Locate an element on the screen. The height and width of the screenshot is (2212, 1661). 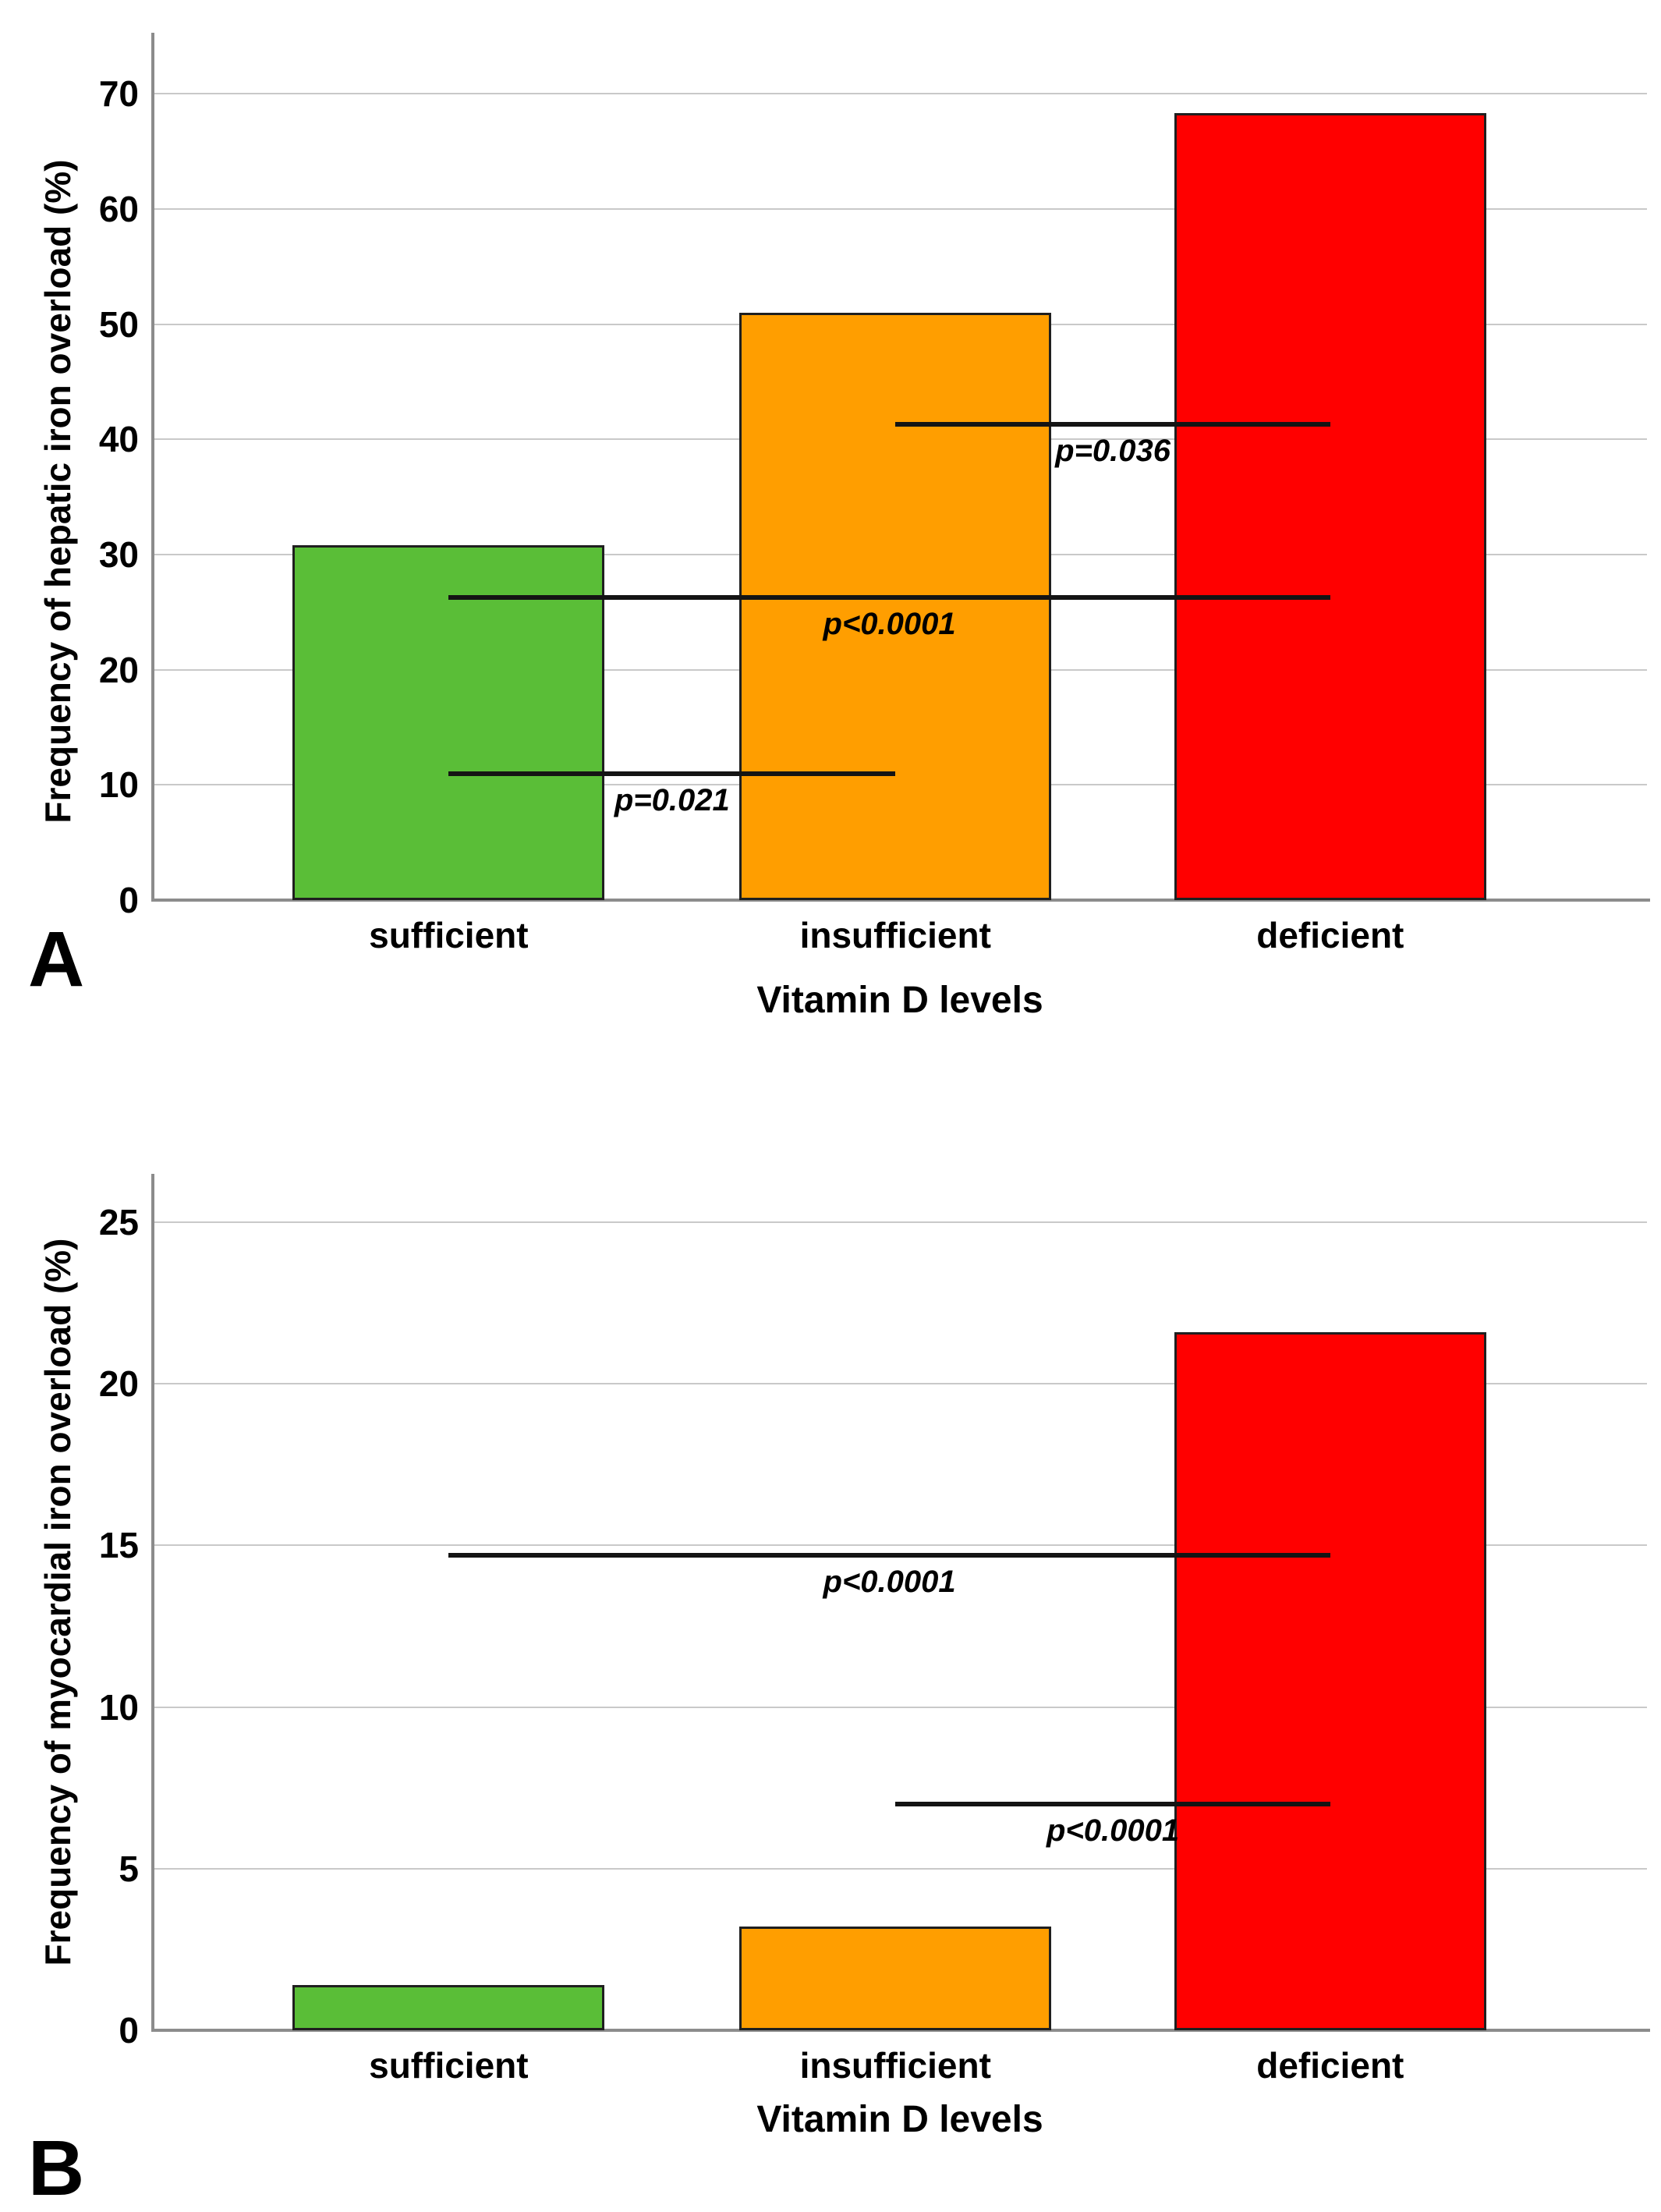
y-tick-label: 15 is located at coordinates (118, 1545).